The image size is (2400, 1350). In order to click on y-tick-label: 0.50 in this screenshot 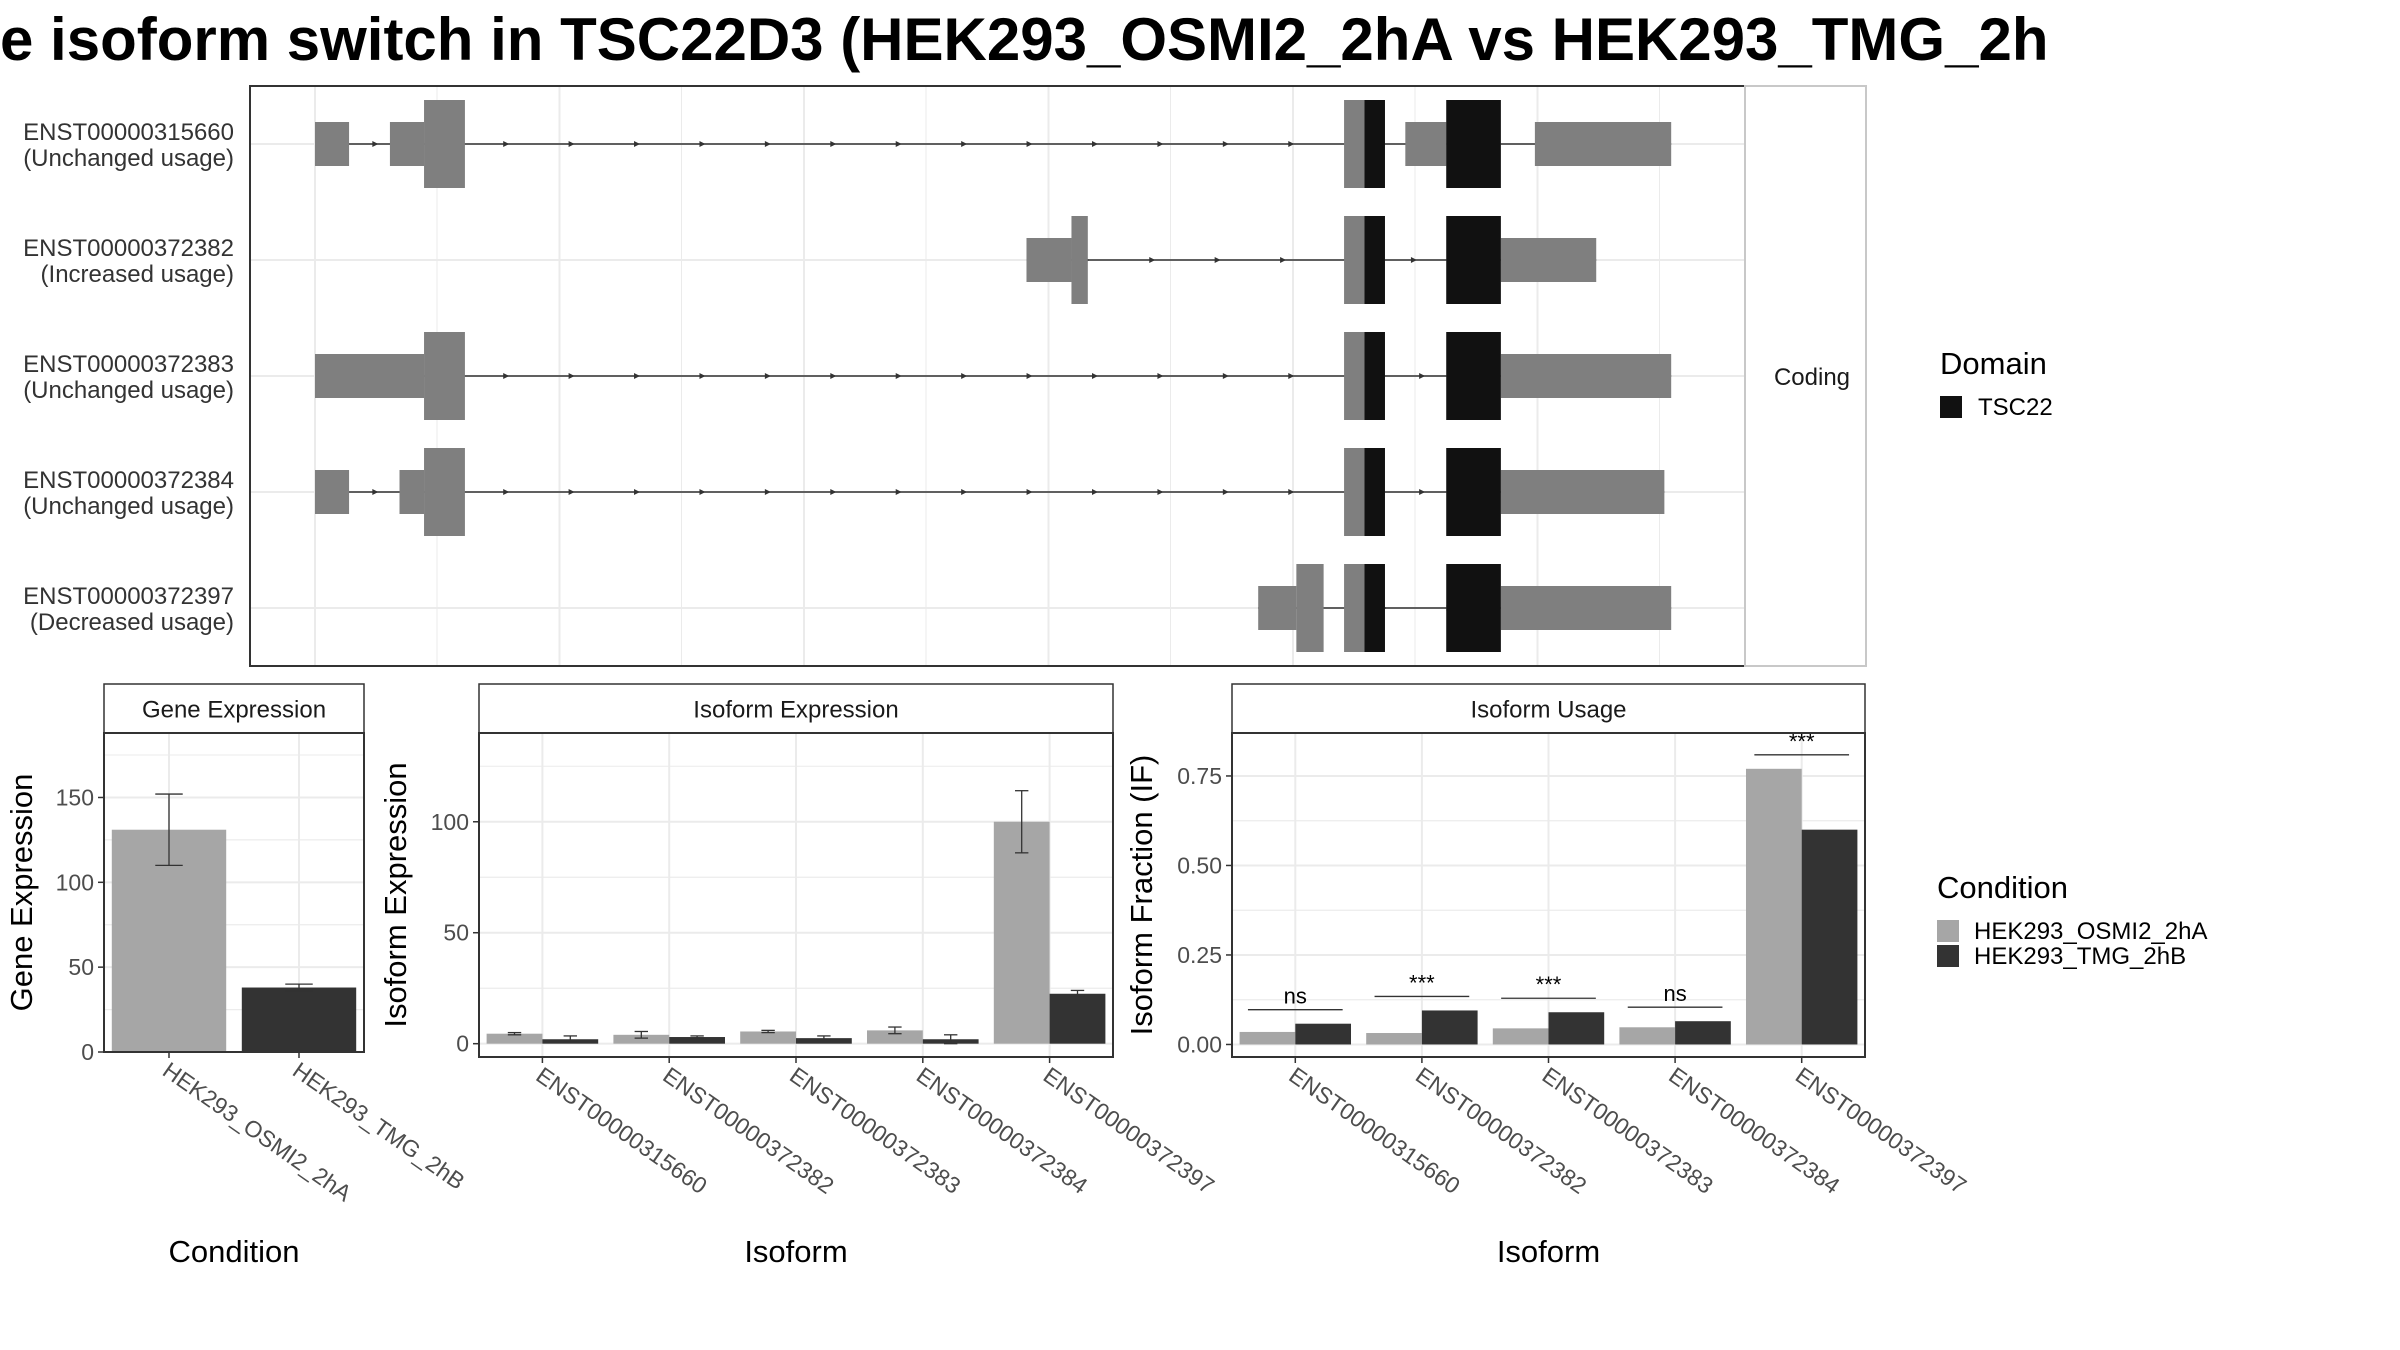, I will do `click(1199, 865)`.